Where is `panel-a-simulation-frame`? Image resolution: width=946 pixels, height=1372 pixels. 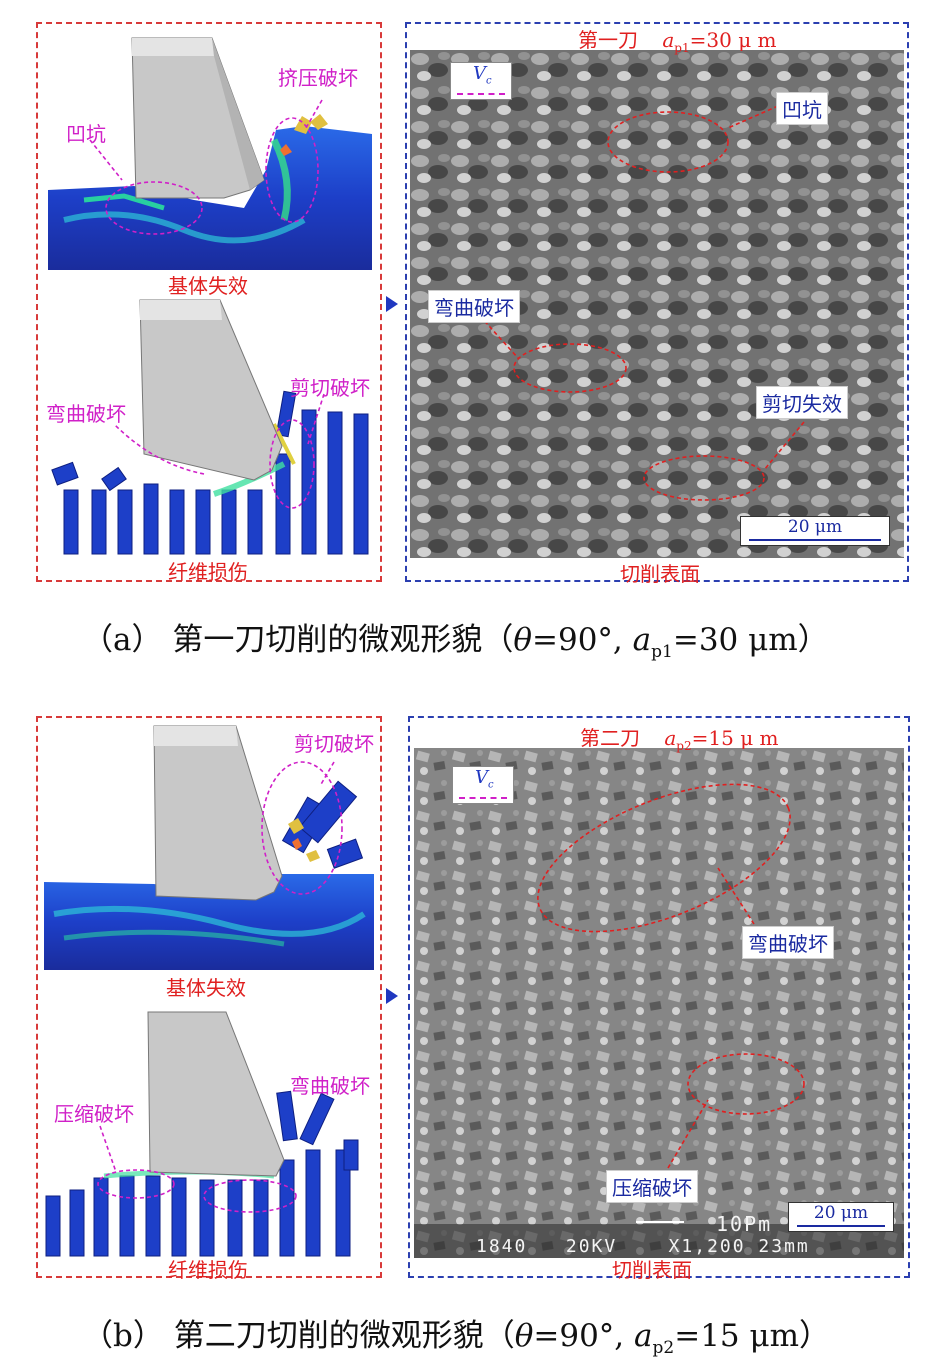
panel-a-simulation-frame is located at coordinates (209, 302).